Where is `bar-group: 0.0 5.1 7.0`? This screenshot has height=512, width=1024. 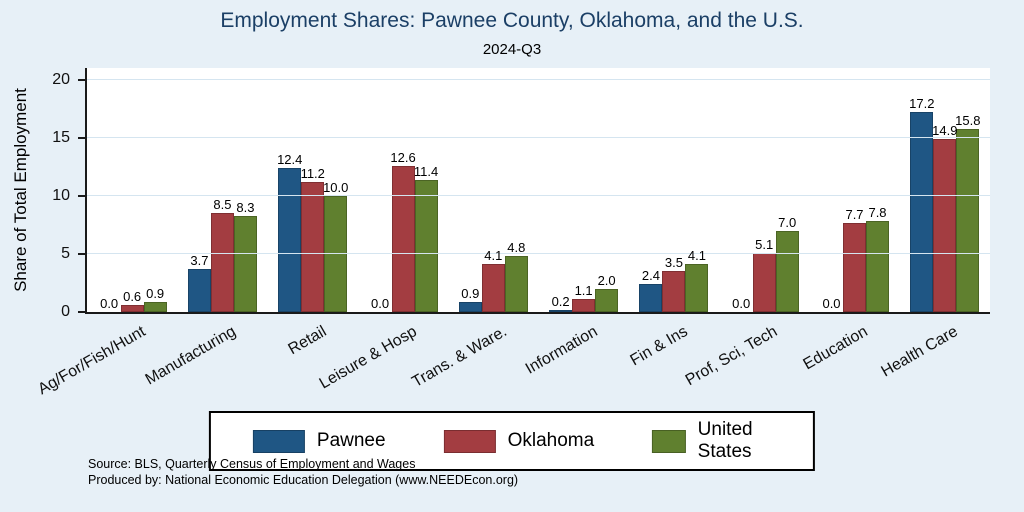
bar-group: 0.0 5.1 7.0 is located at coordinates (764, 190).